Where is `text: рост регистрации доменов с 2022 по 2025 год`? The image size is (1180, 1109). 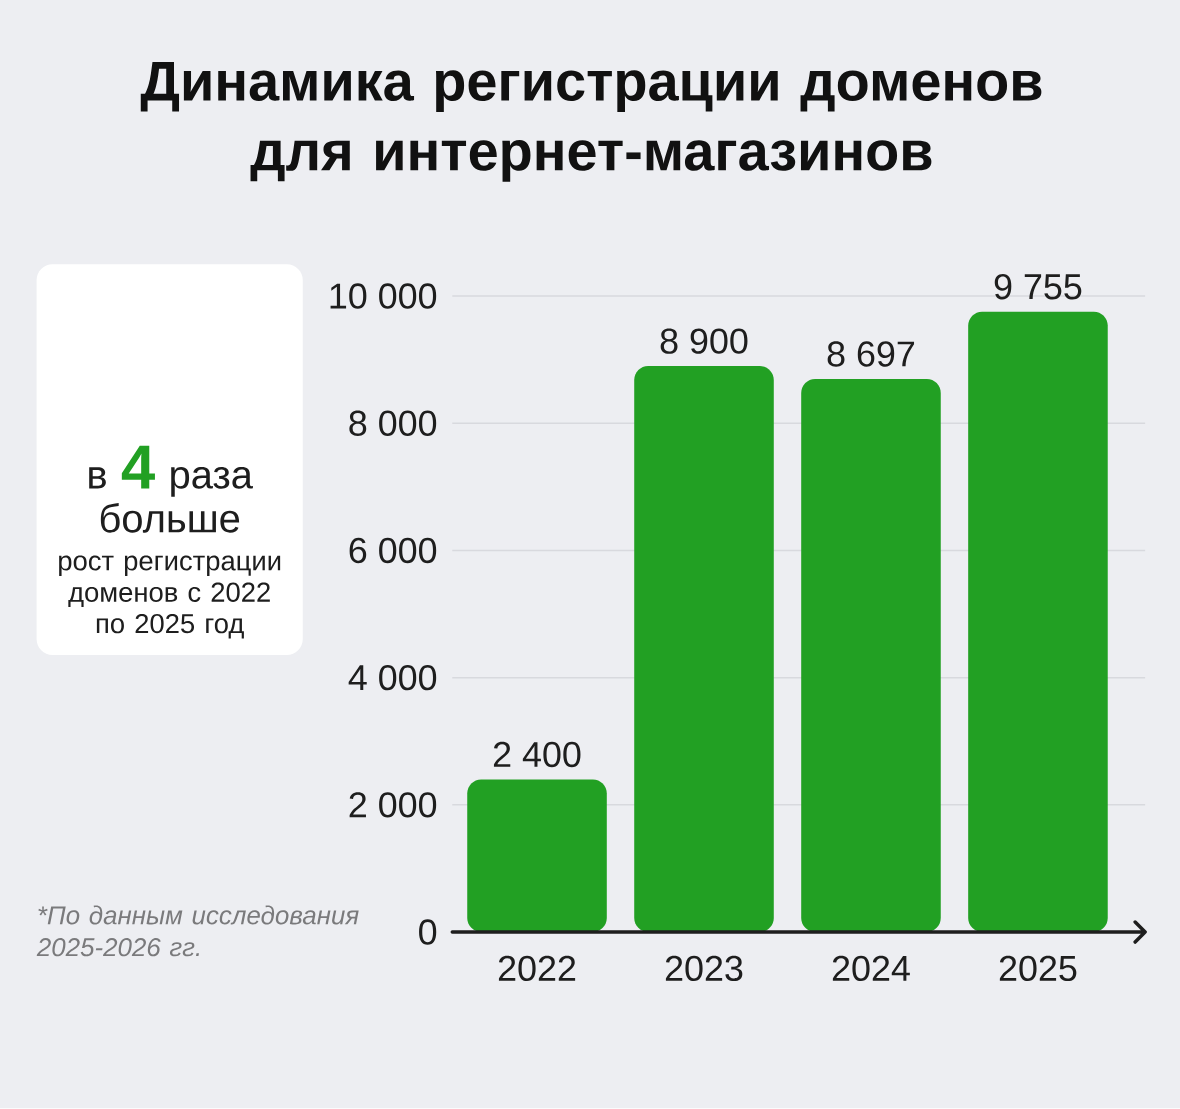
text: рост регистрации доменов с 2022 по 2025 год is located at coordinates (170, 597).